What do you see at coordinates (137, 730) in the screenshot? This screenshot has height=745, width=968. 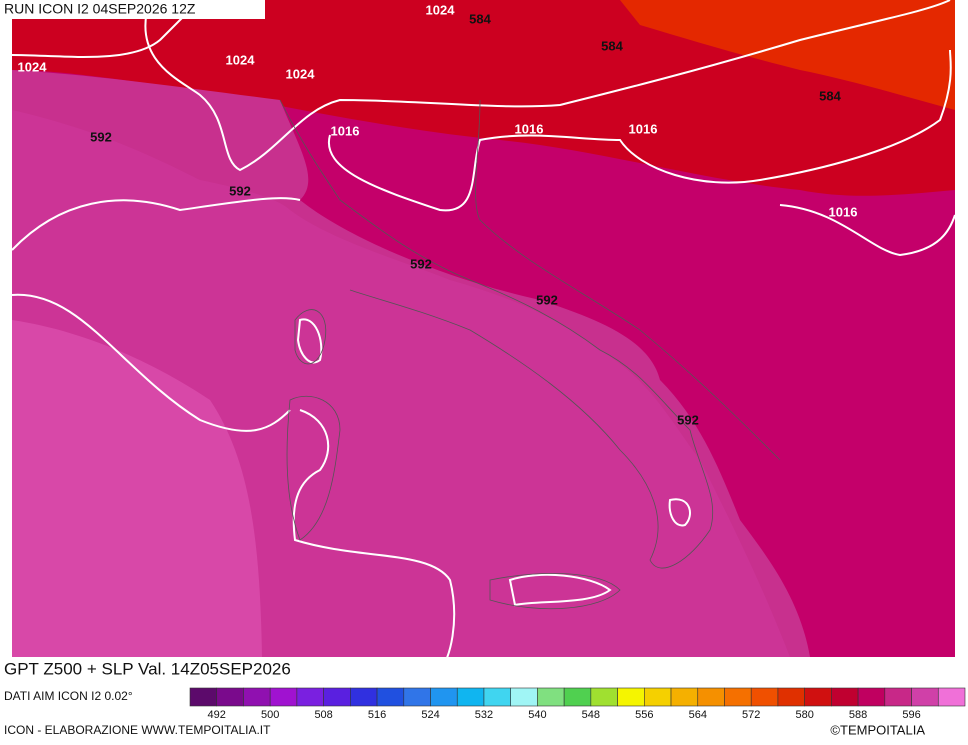 I see `credit-label: ICON - ELABORAZIONE WWW.TEMPOITALIA.IT` at bounding box center [137, 730].